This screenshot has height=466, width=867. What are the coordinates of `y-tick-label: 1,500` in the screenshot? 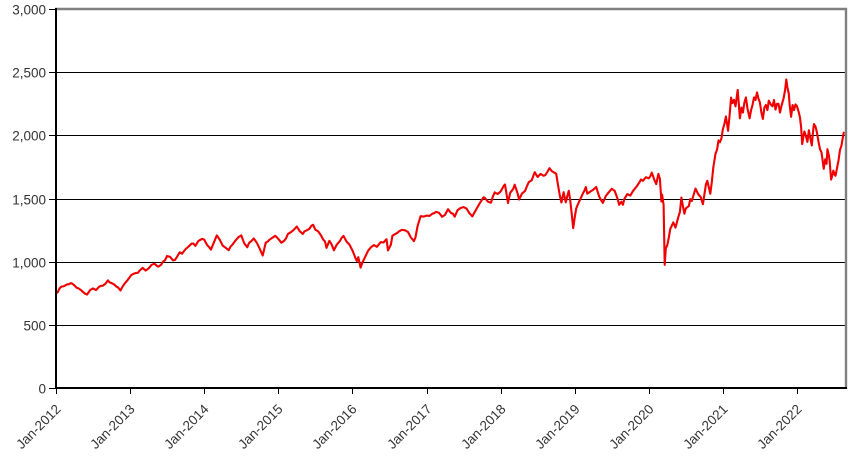 It's located at (29, 200).